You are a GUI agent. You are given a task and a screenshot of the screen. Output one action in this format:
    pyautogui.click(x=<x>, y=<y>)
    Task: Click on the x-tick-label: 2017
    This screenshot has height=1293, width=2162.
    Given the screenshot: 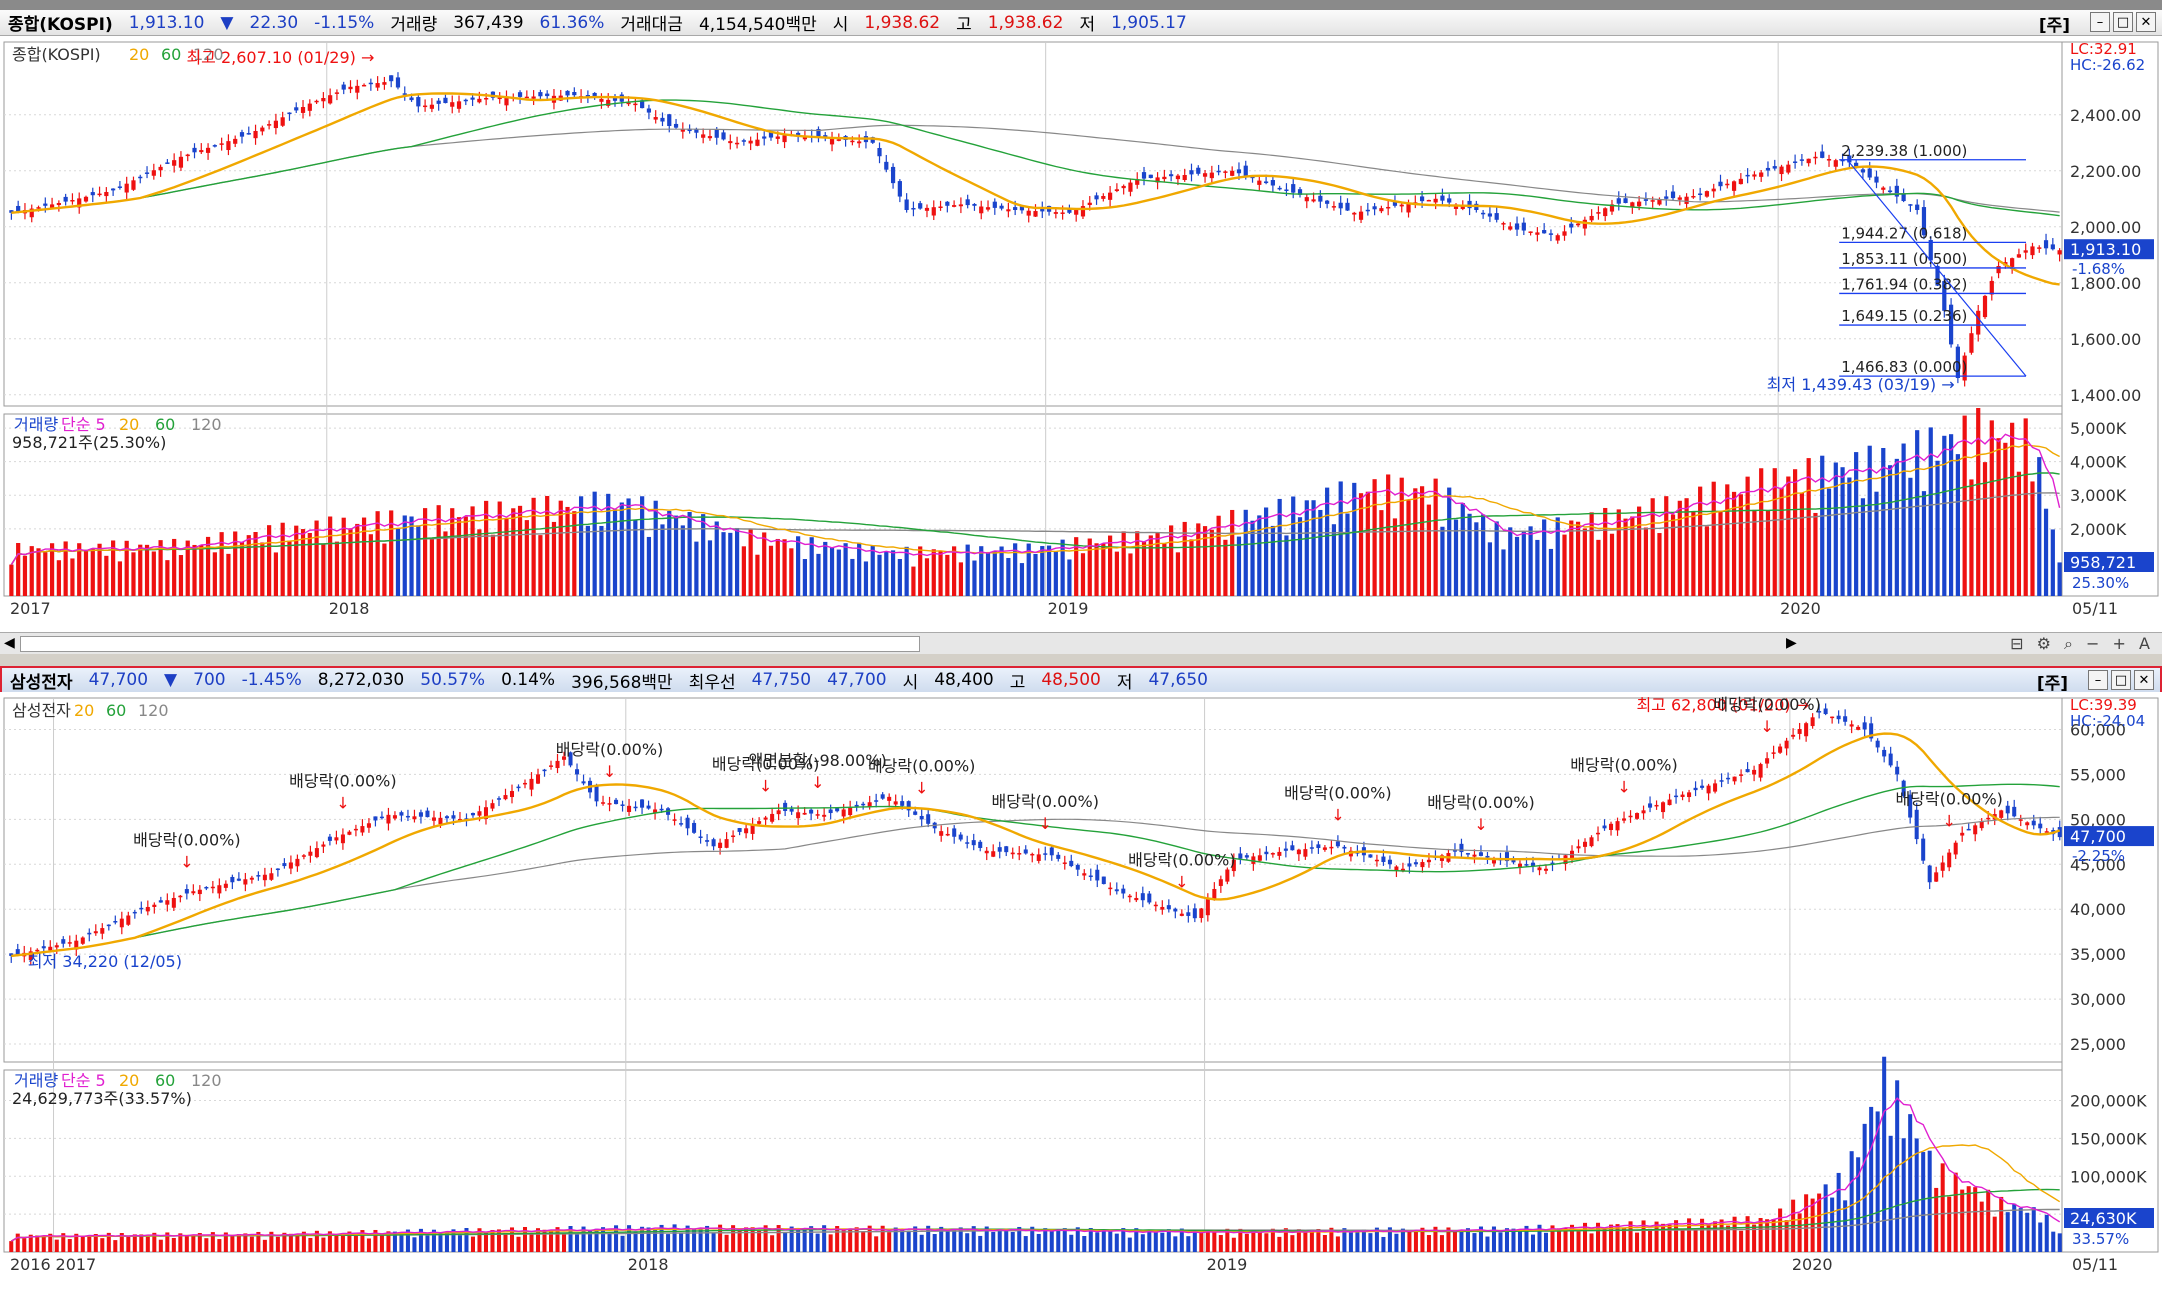 What is the action you would take?
    pyautogui.click(x=76, y=1264)
    